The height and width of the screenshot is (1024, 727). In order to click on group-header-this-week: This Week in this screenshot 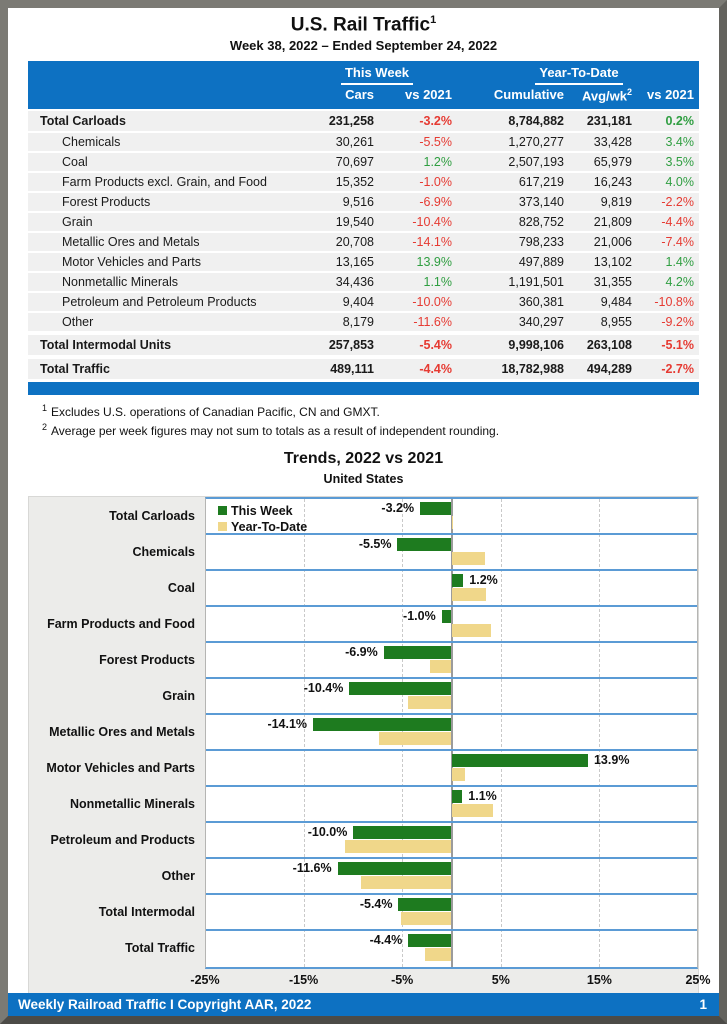, I will do `click(377, 75)`.